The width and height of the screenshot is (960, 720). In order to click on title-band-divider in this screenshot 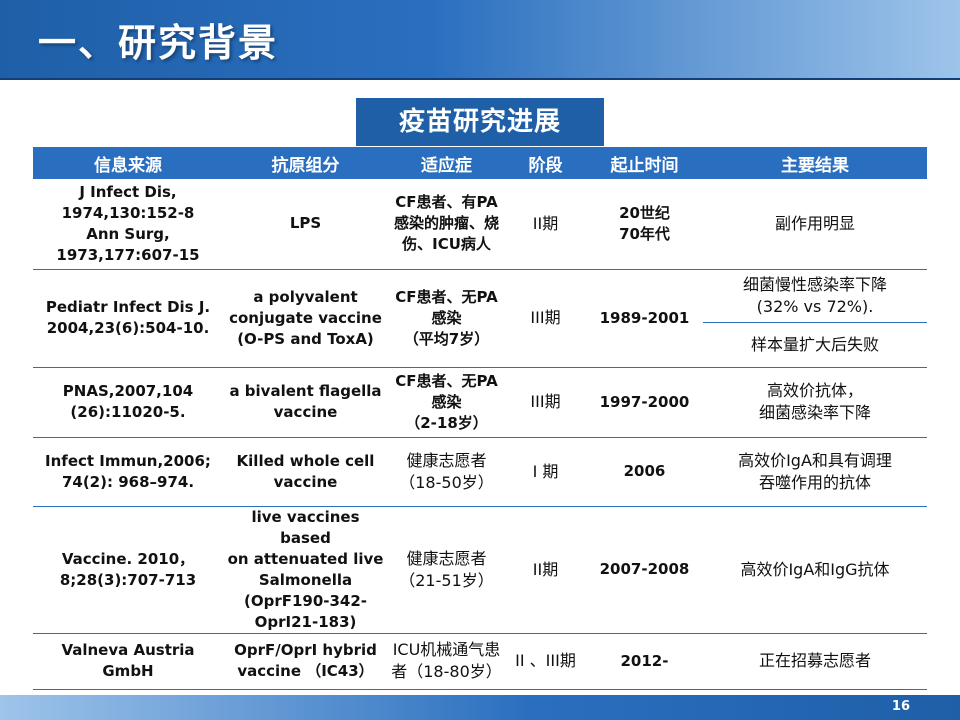, I will do `click(480, 79)`.